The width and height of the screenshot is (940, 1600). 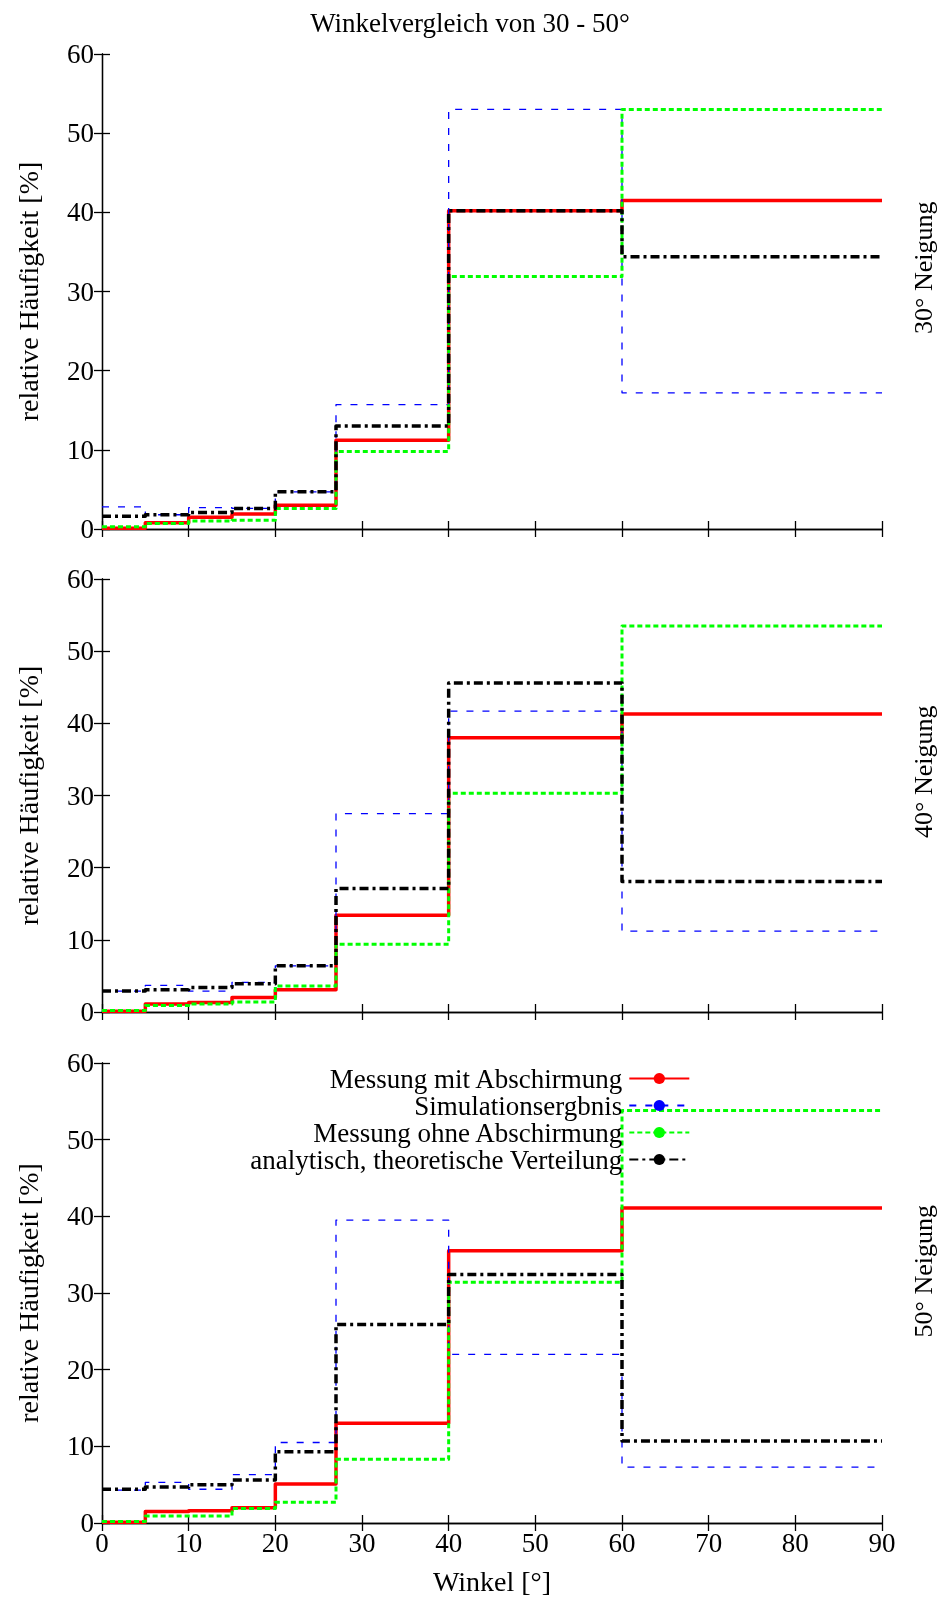 What do you see at coordinates (923, 1271) in the screenshot?
I see `text: 50° Neigung` at bounding box center [923, 1271].